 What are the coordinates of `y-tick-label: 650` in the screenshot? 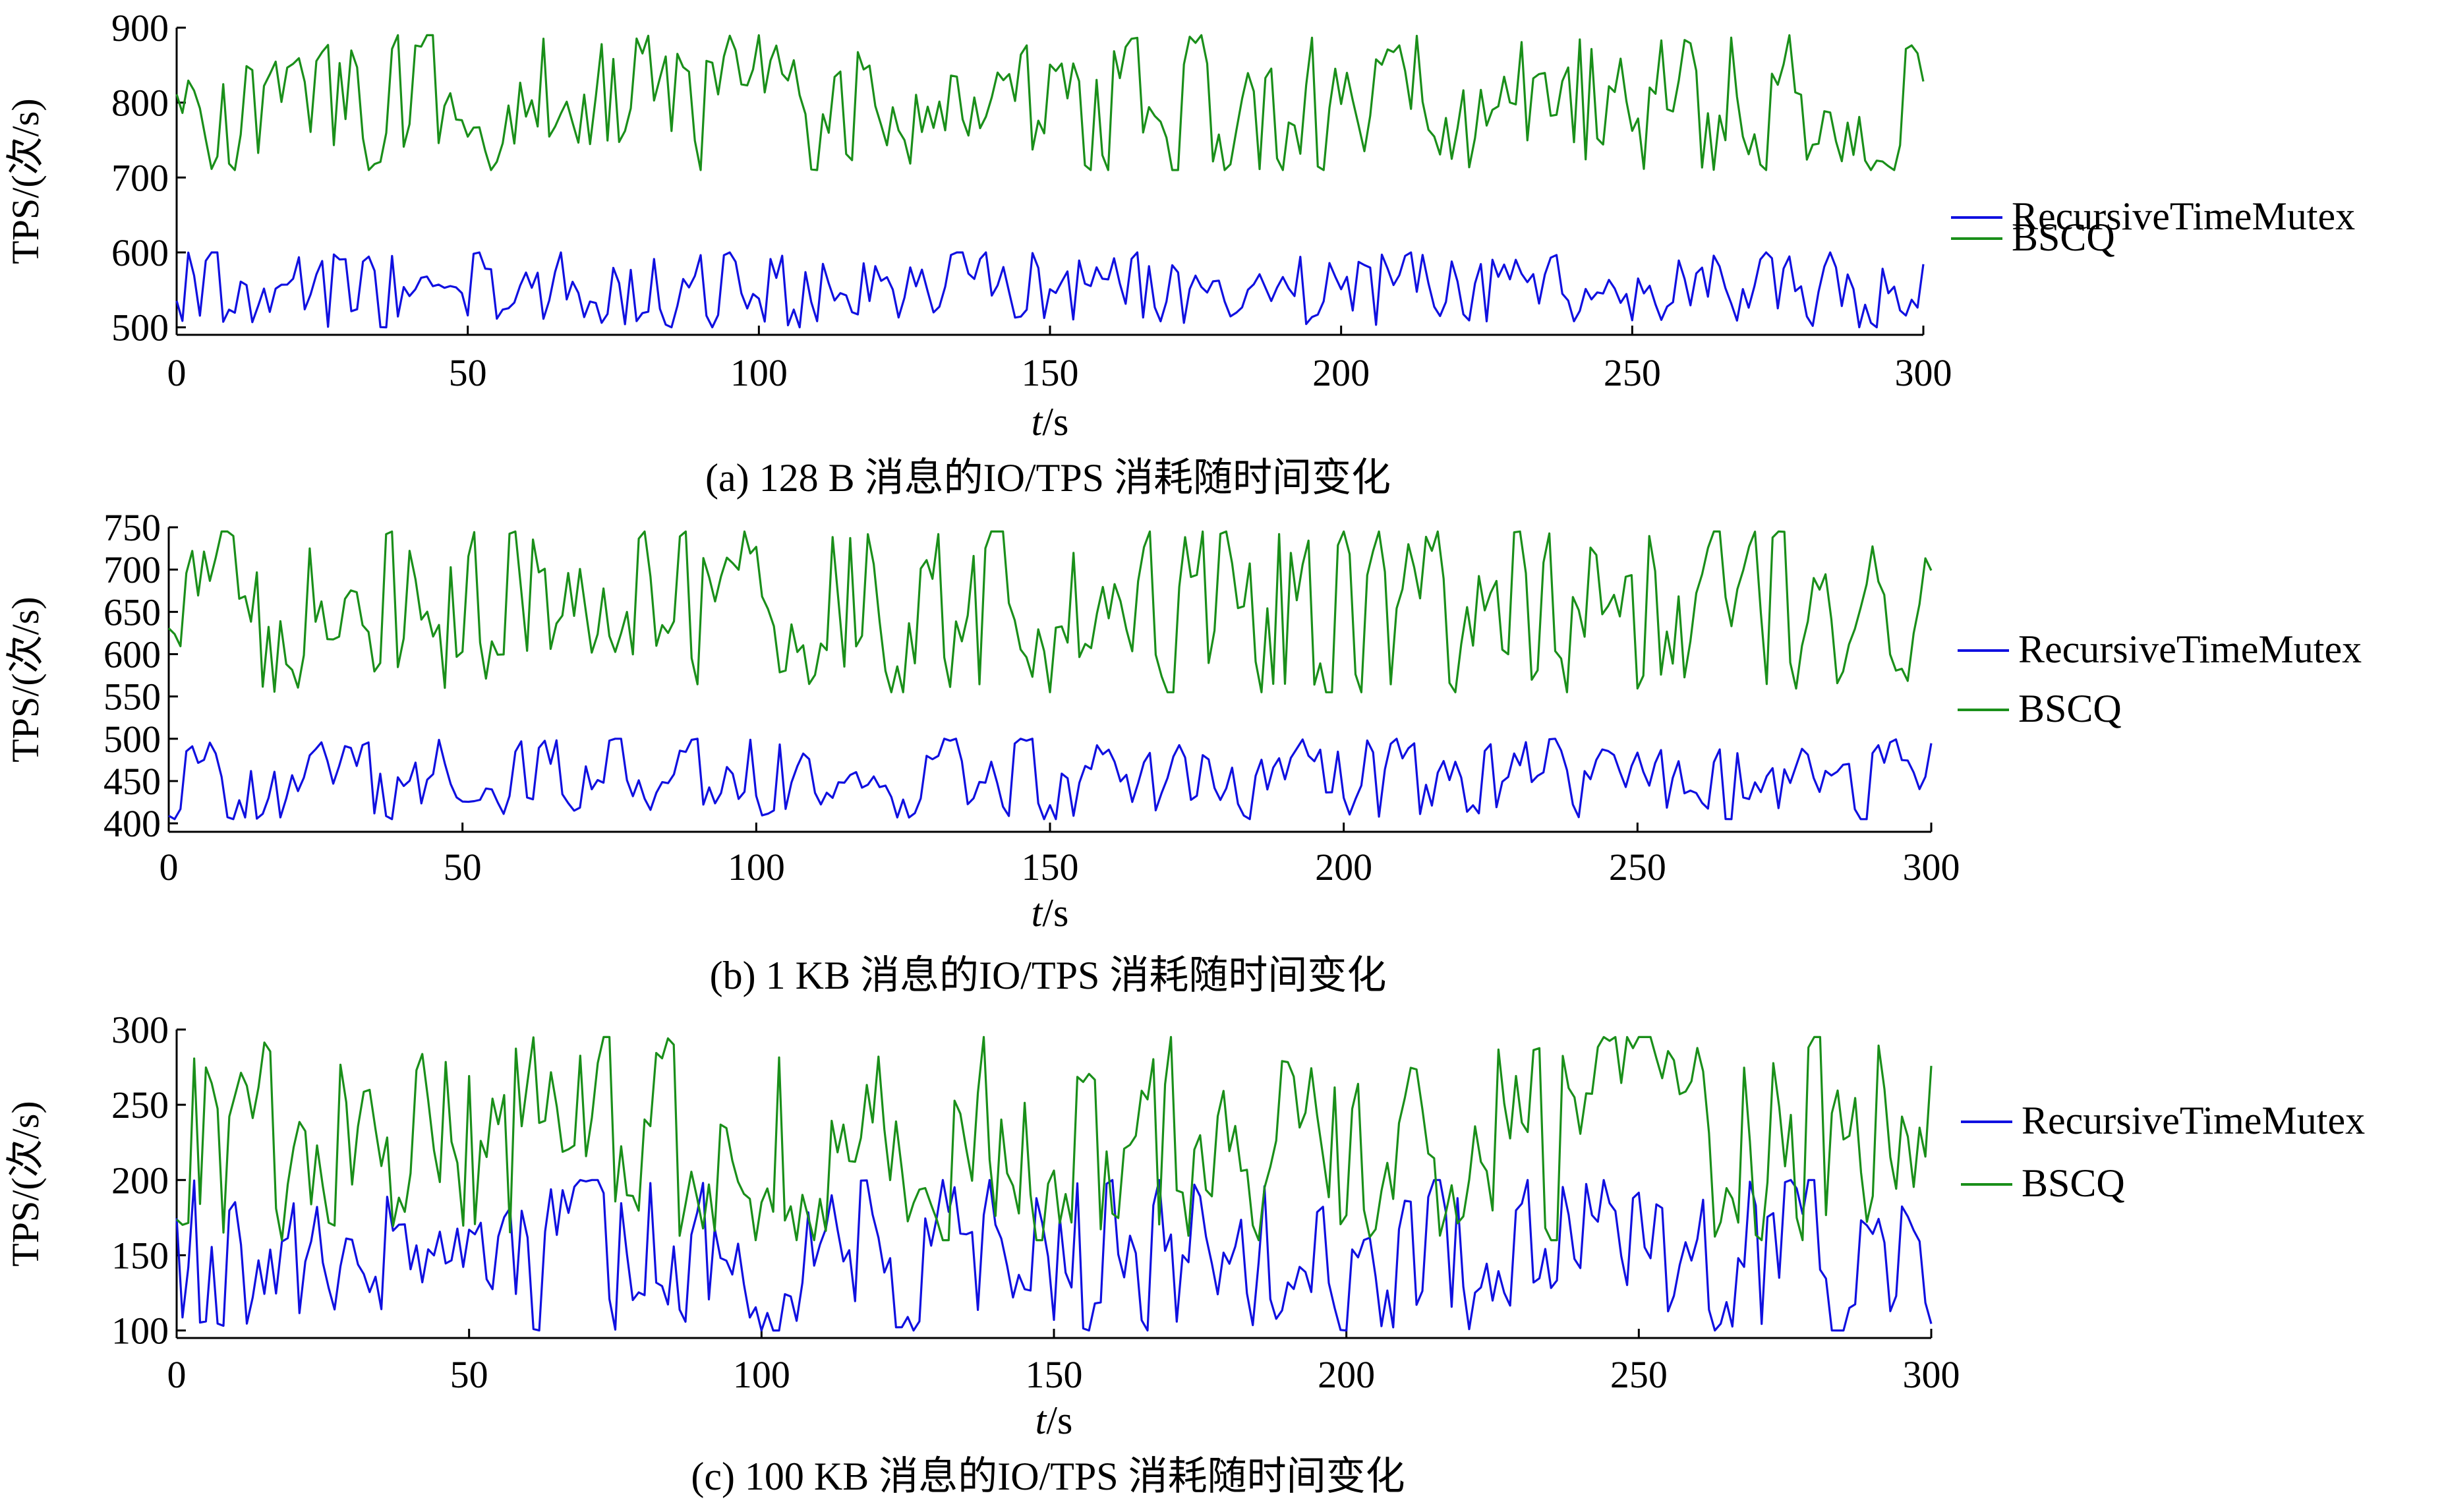 It's located at (132, 612).